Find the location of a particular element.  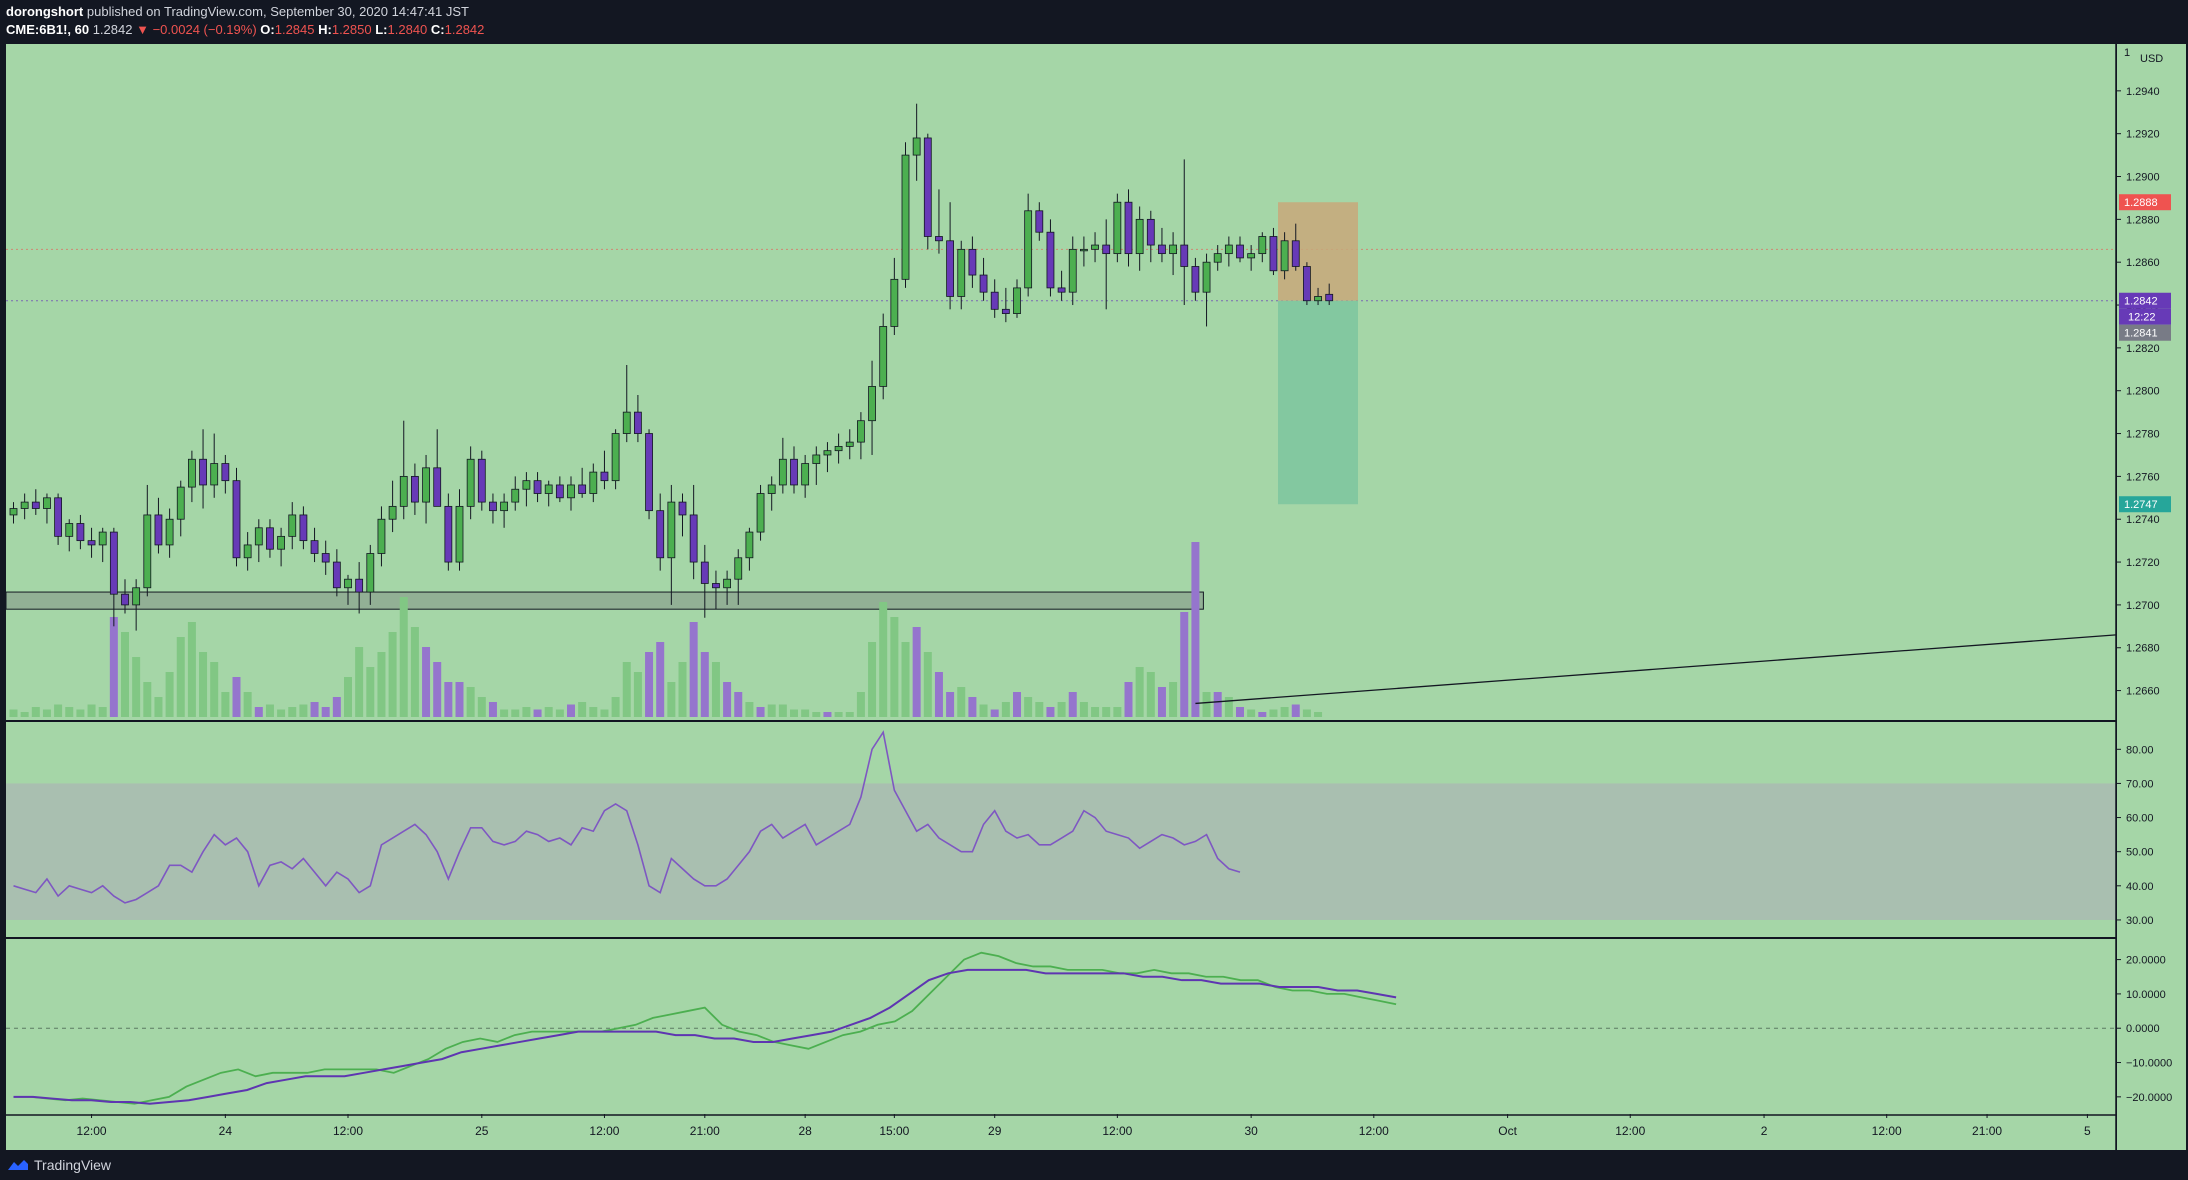

symbol-label: CME:6B1!, 60 is located at coordinates (48, 29).